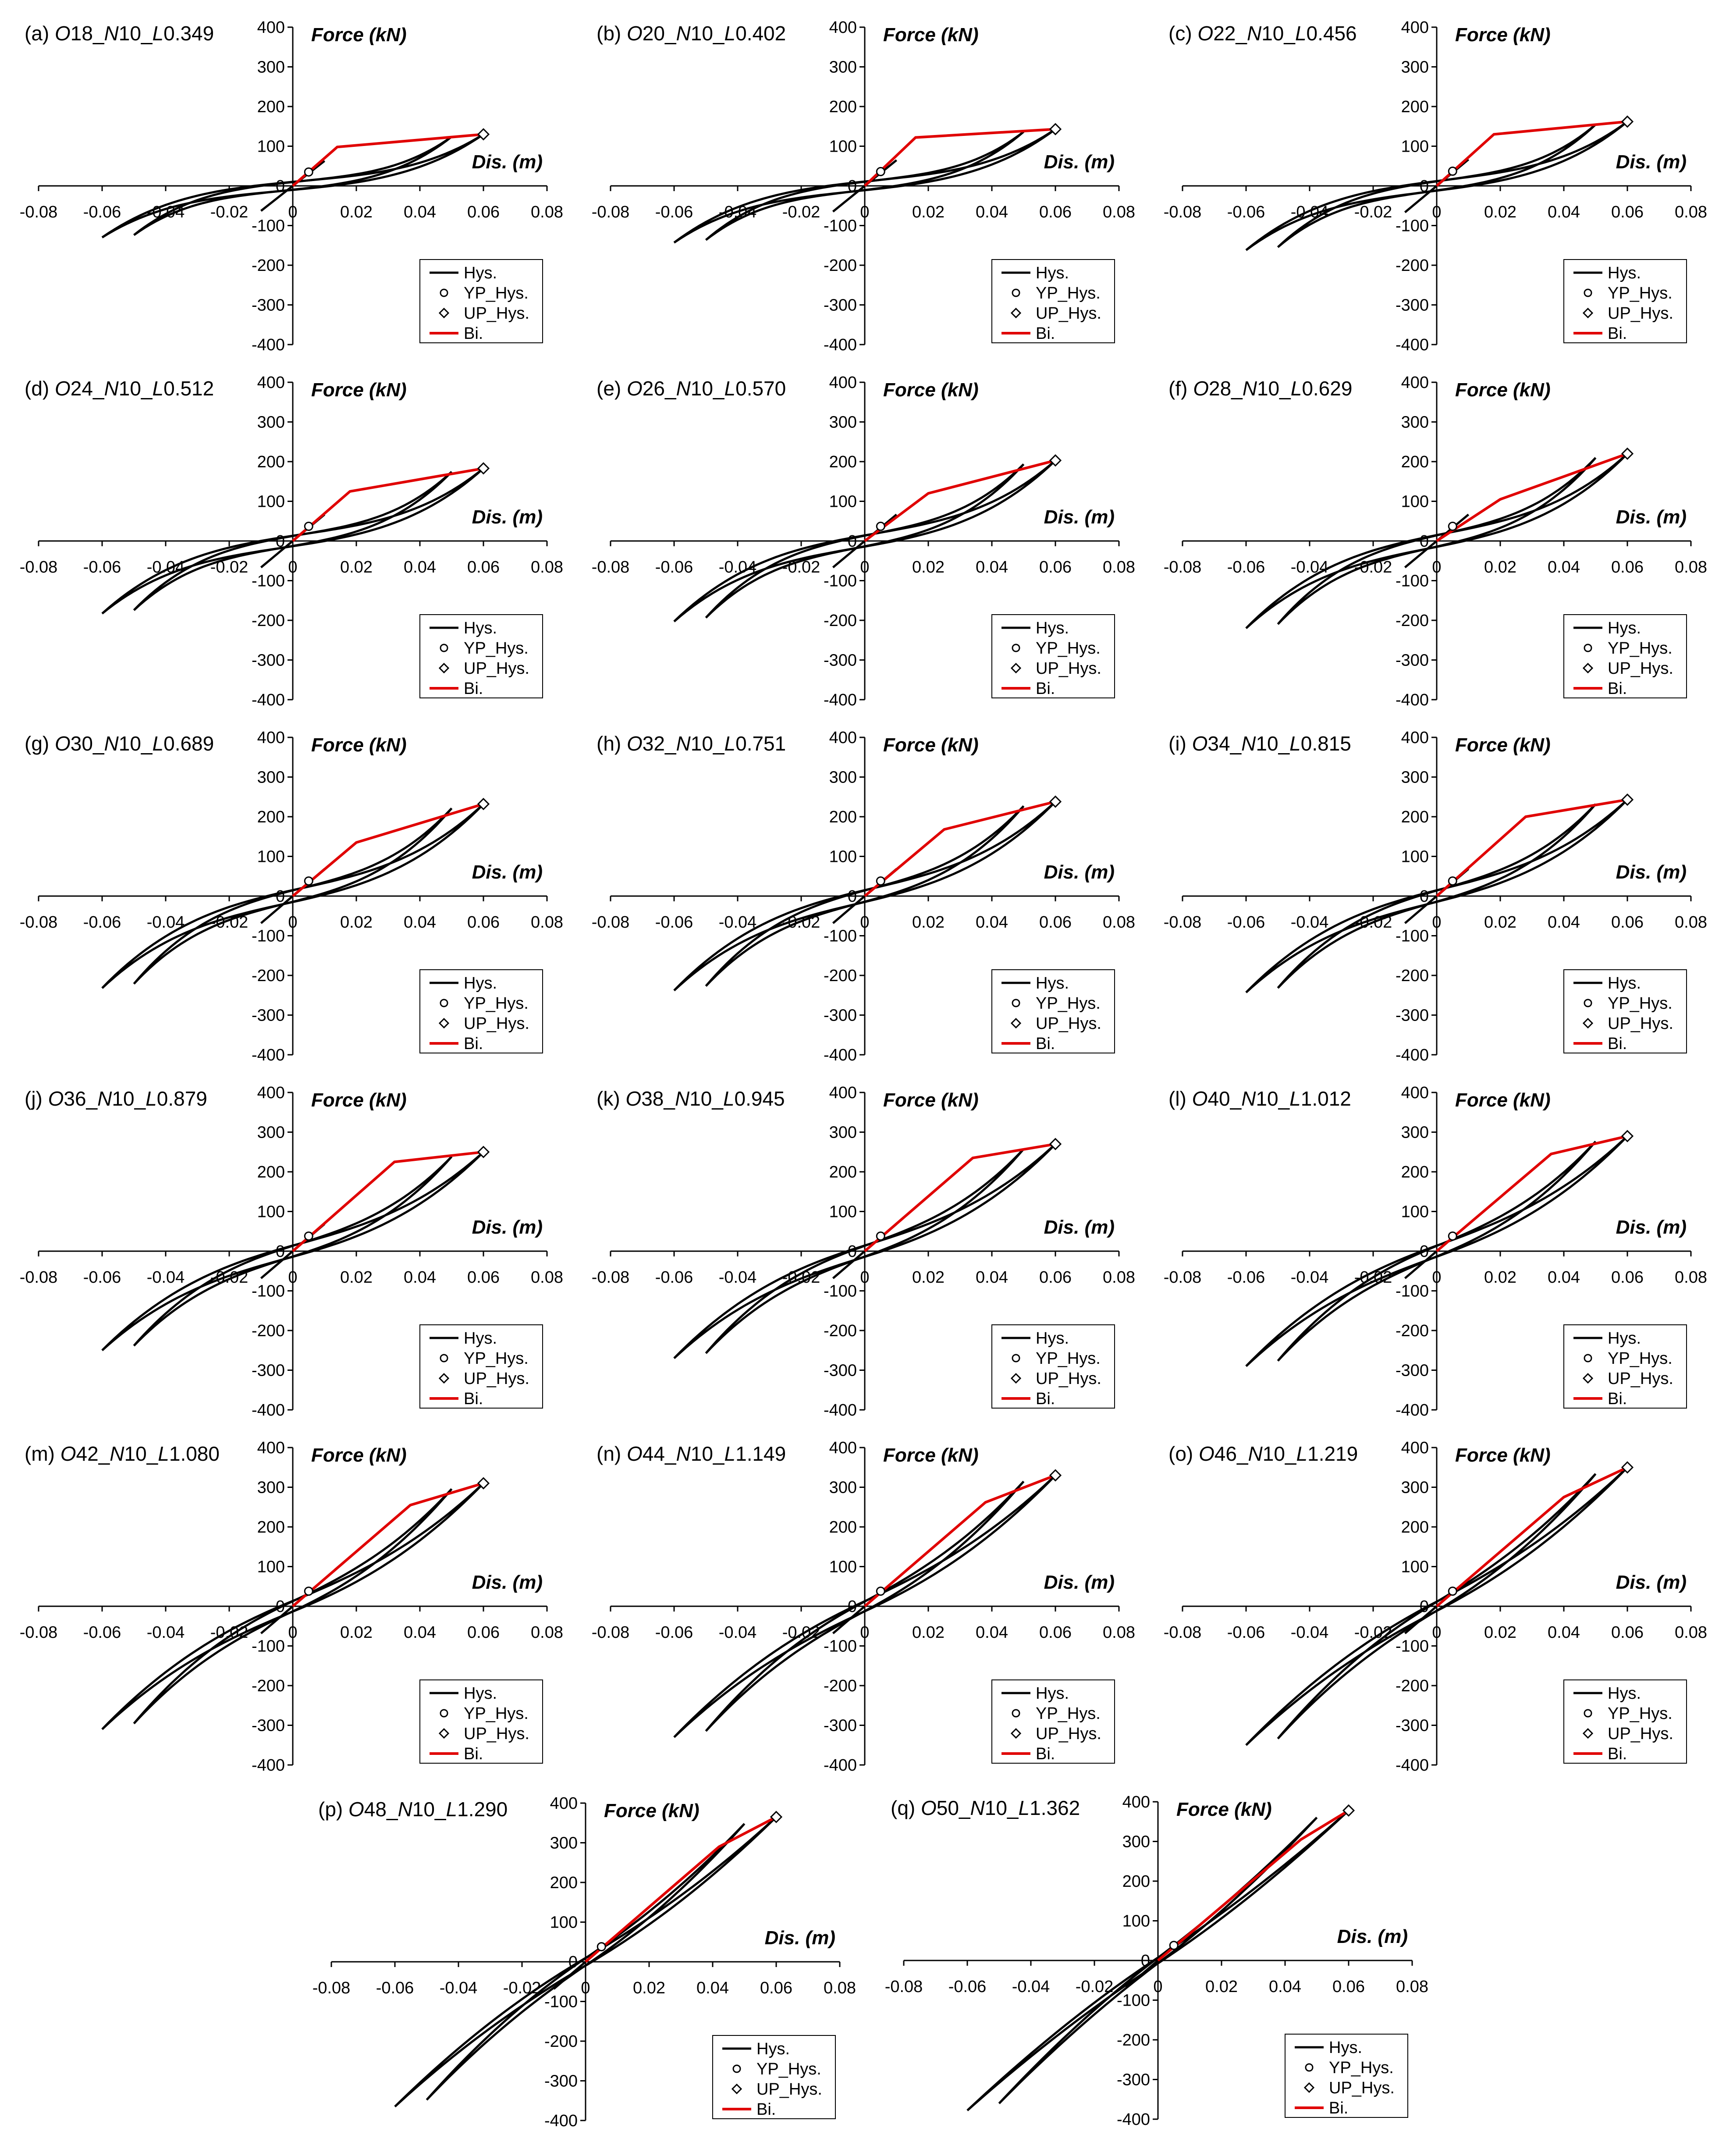 This screenshot has height=2156, width=1733. What do you see at coordinates (1373, 212) in the screenshot?
I see `x-tick-label: -0.02` at bounding box center [1373, 212].